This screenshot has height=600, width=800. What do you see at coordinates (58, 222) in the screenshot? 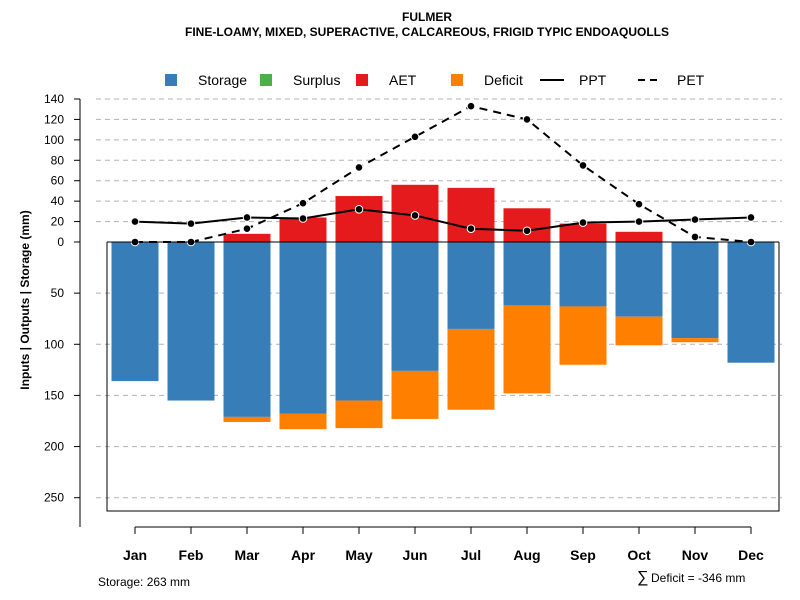
I see `y-tick-label-upper: 20` at bounding box center [58, 222].